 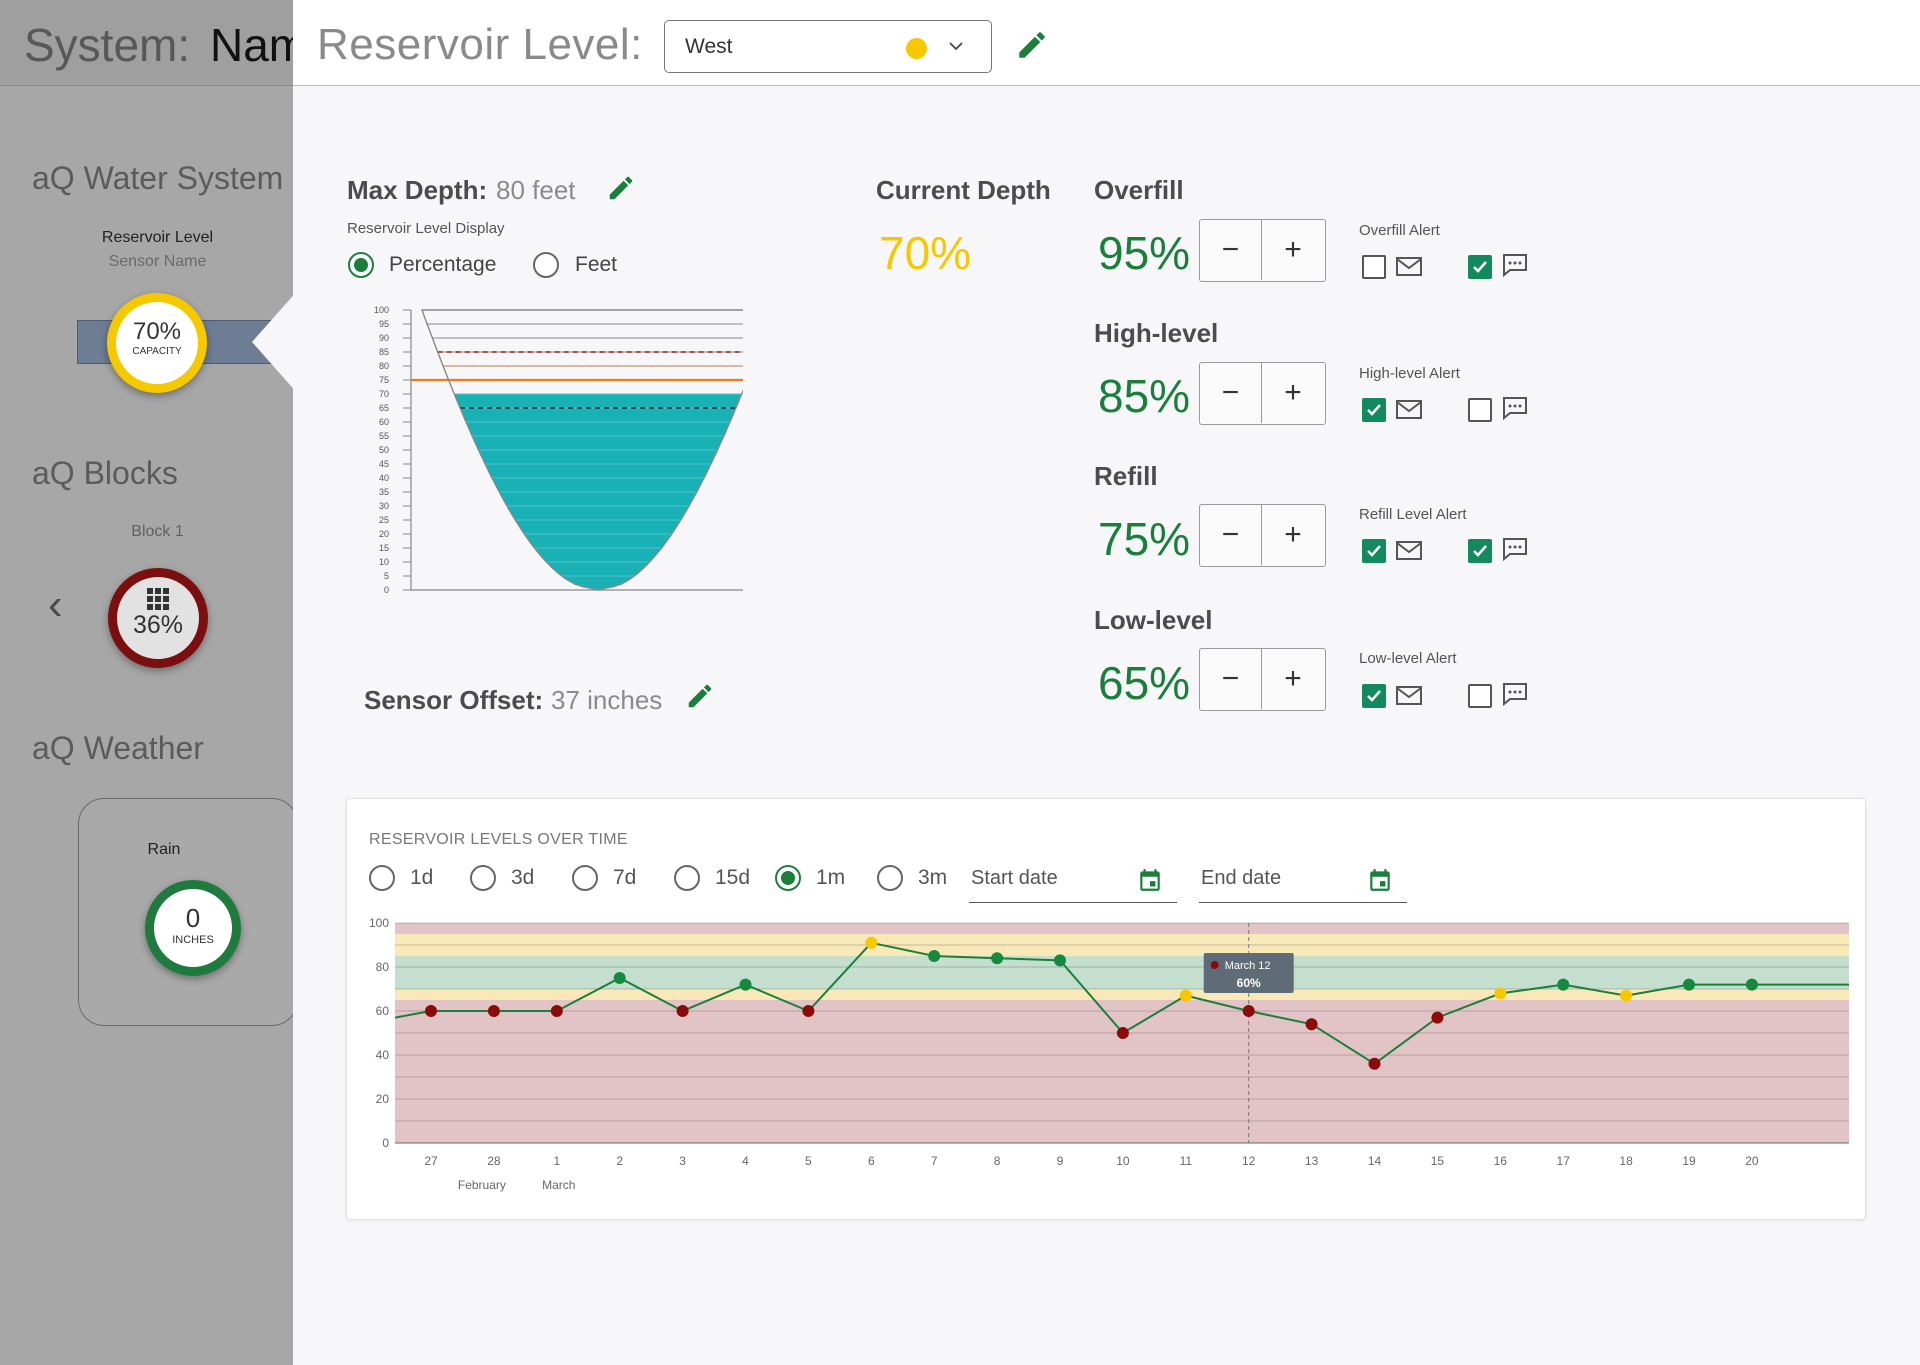 What do you see at coordinates (831, 877) in the screenshot?
I see `range-label-1m: 1m` at bounding box center [831, 877].